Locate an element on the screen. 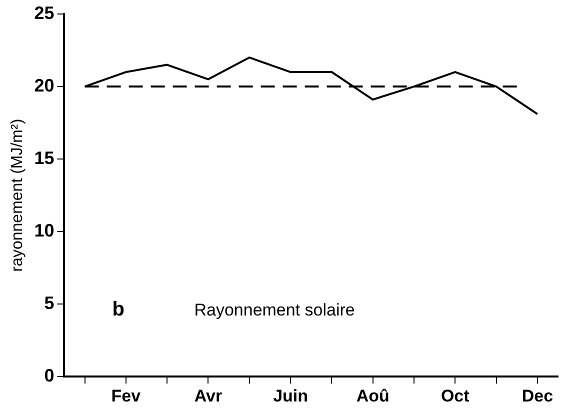 Image resolution: width=572 pixels, height=412 pixels. x-tick-label: Avr is located at coordinates (208, 396).